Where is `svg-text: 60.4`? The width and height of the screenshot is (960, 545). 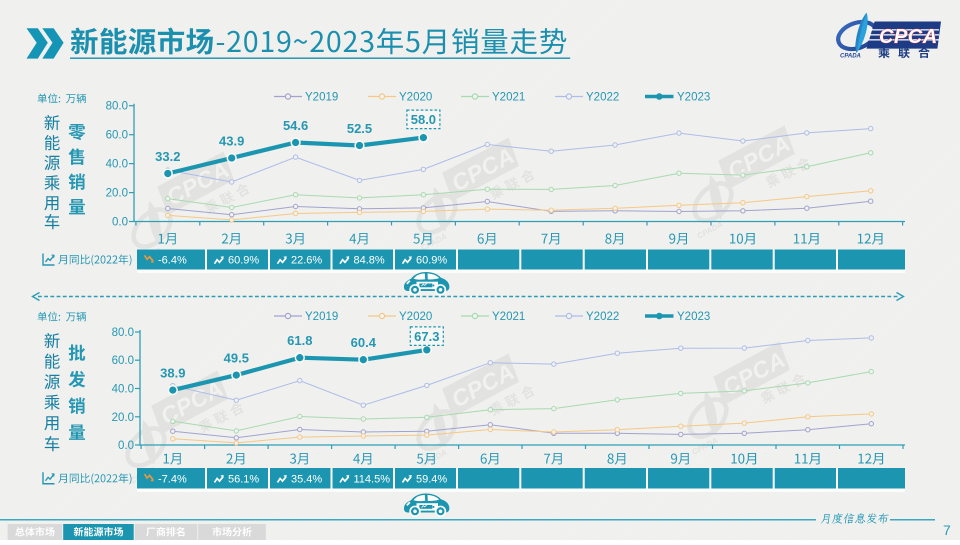
svg-text: 60.4 is located at coordinates (364, 342).